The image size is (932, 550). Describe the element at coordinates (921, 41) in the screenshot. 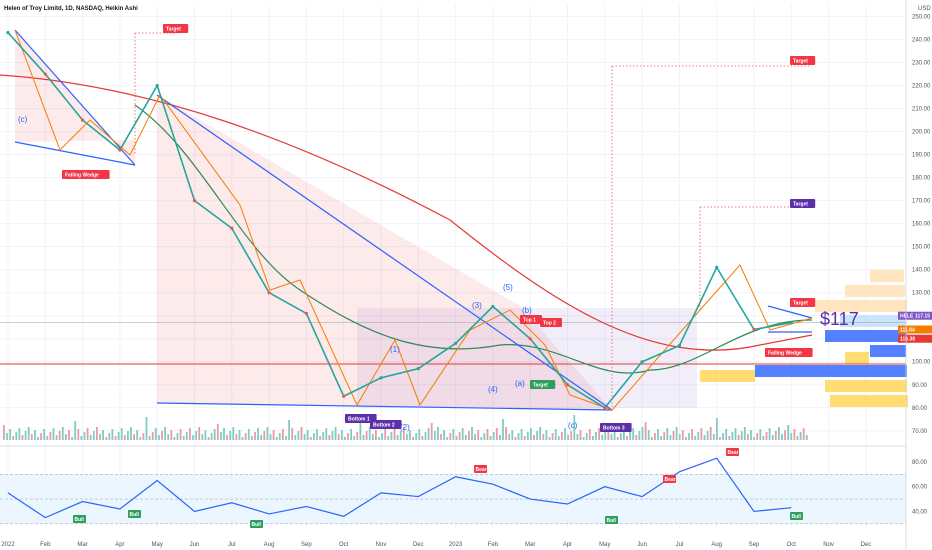

I see `price-tick-label: 240.00` at that location.